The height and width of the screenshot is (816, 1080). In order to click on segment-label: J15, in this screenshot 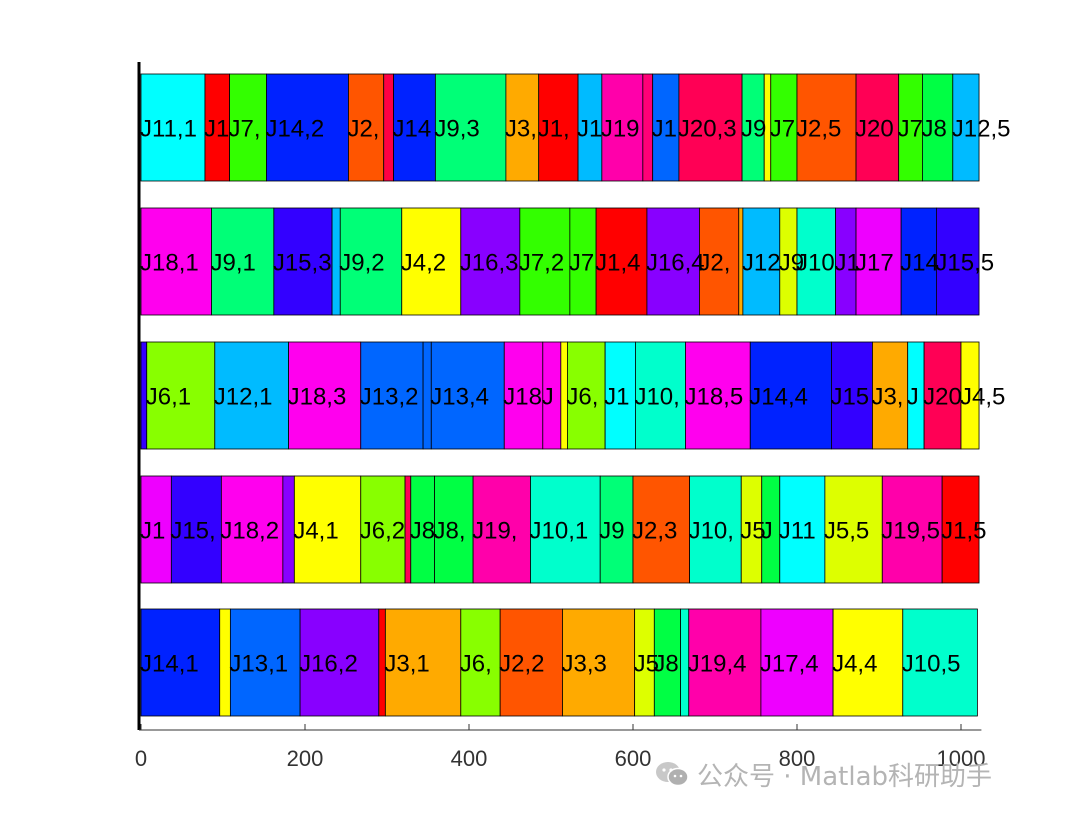, I will do `click(192, 531)`.